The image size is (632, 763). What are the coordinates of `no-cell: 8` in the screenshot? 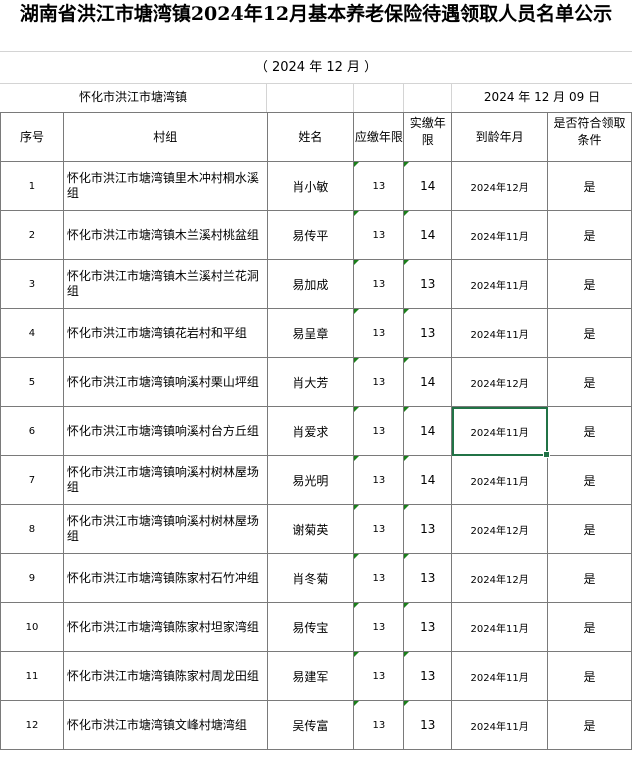 It's located at (32, 529).